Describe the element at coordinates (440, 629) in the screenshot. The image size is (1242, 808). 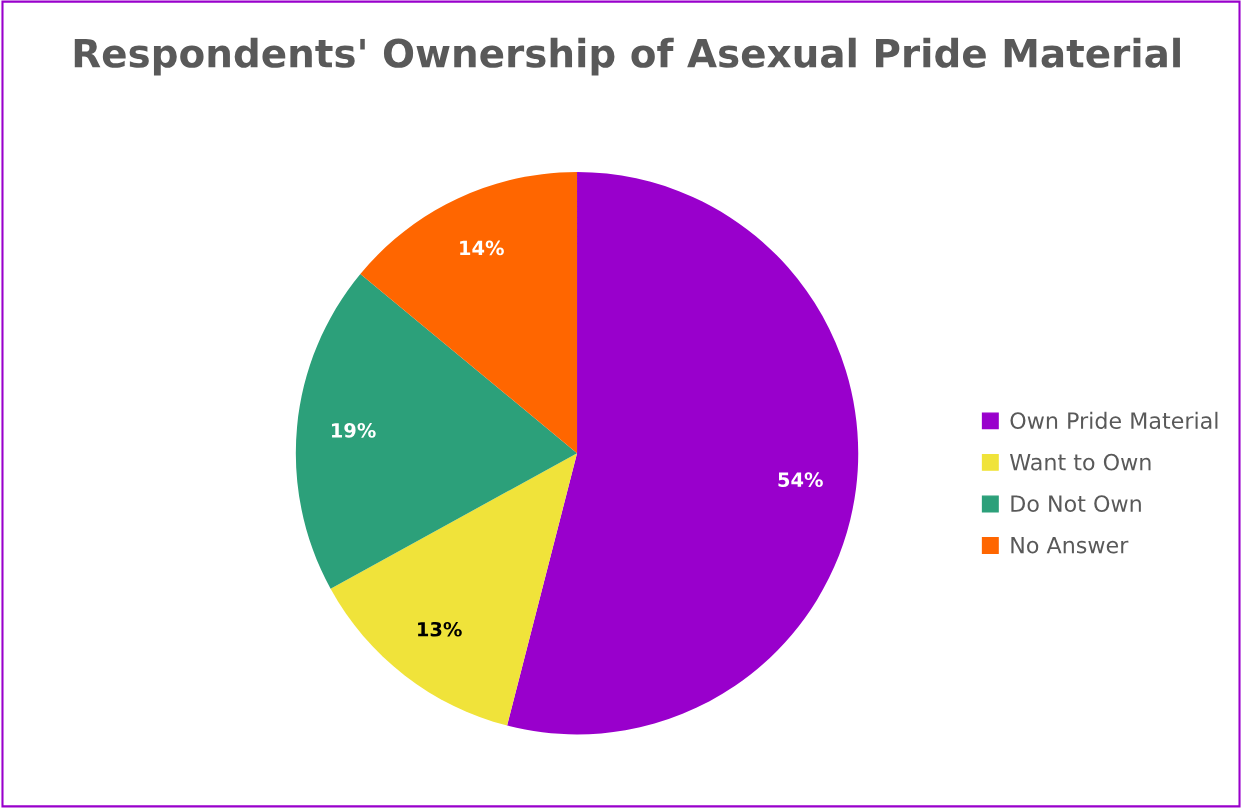
I see `data-label: 13%` at that location.